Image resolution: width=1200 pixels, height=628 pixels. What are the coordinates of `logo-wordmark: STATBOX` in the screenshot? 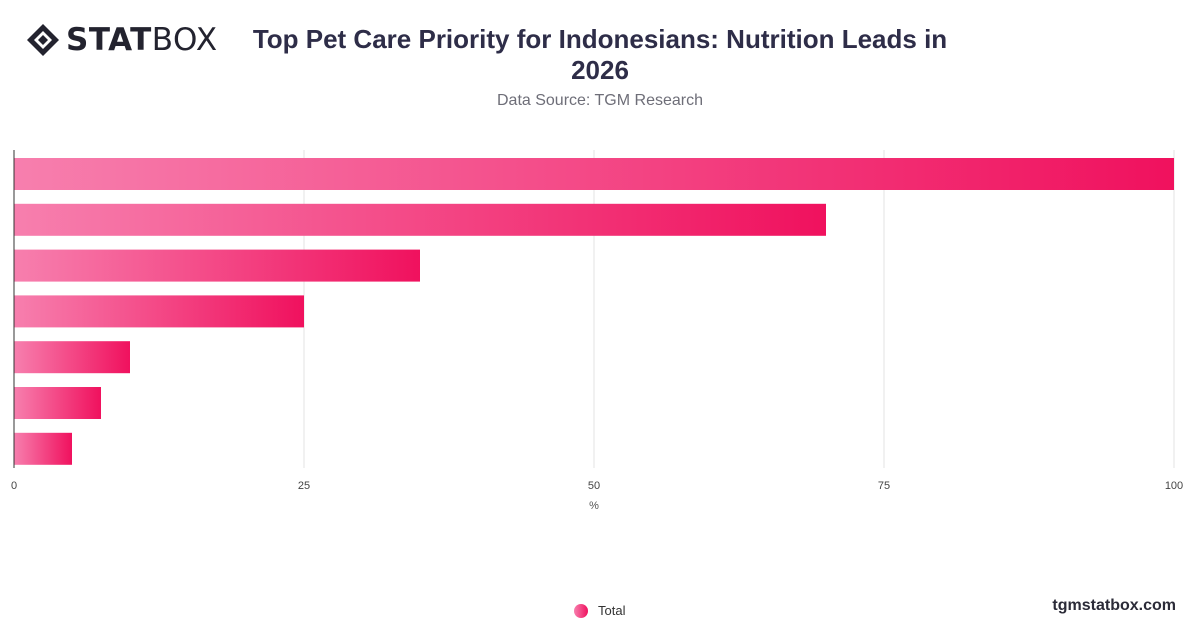 It's located at (142, 39).